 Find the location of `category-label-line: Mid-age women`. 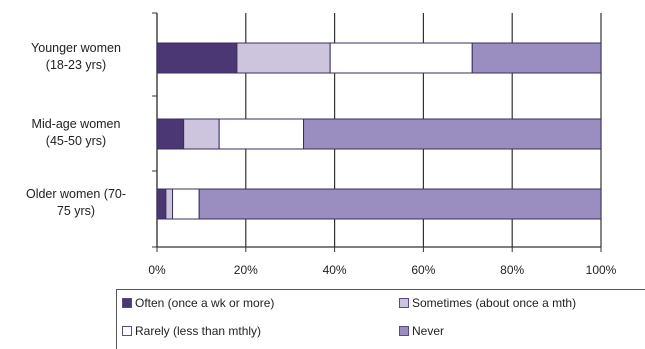

category-label-line: Mid-age women is located at coordinates (76, 124).